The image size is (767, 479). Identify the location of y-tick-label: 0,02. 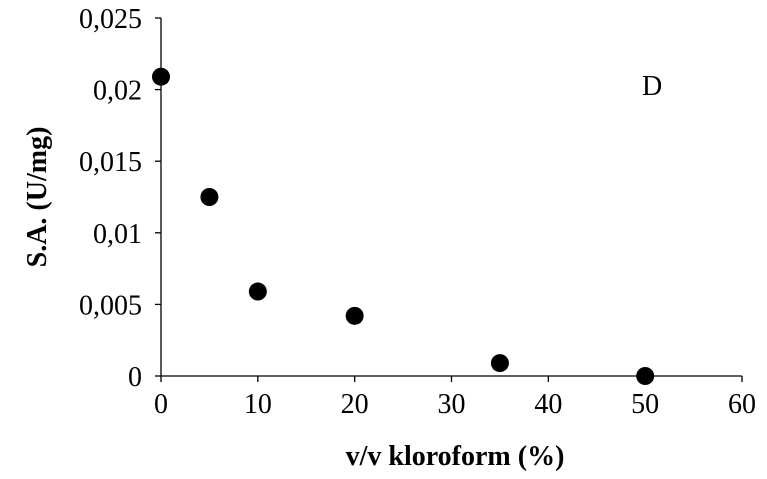
(117, 91).